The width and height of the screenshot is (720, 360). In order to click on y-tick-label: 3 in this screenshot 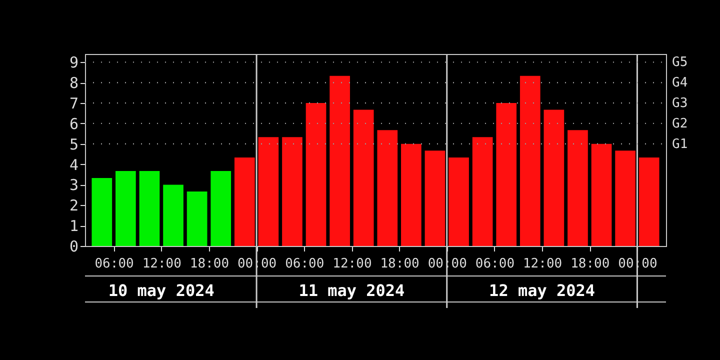, I will do `click(73, 185)`.